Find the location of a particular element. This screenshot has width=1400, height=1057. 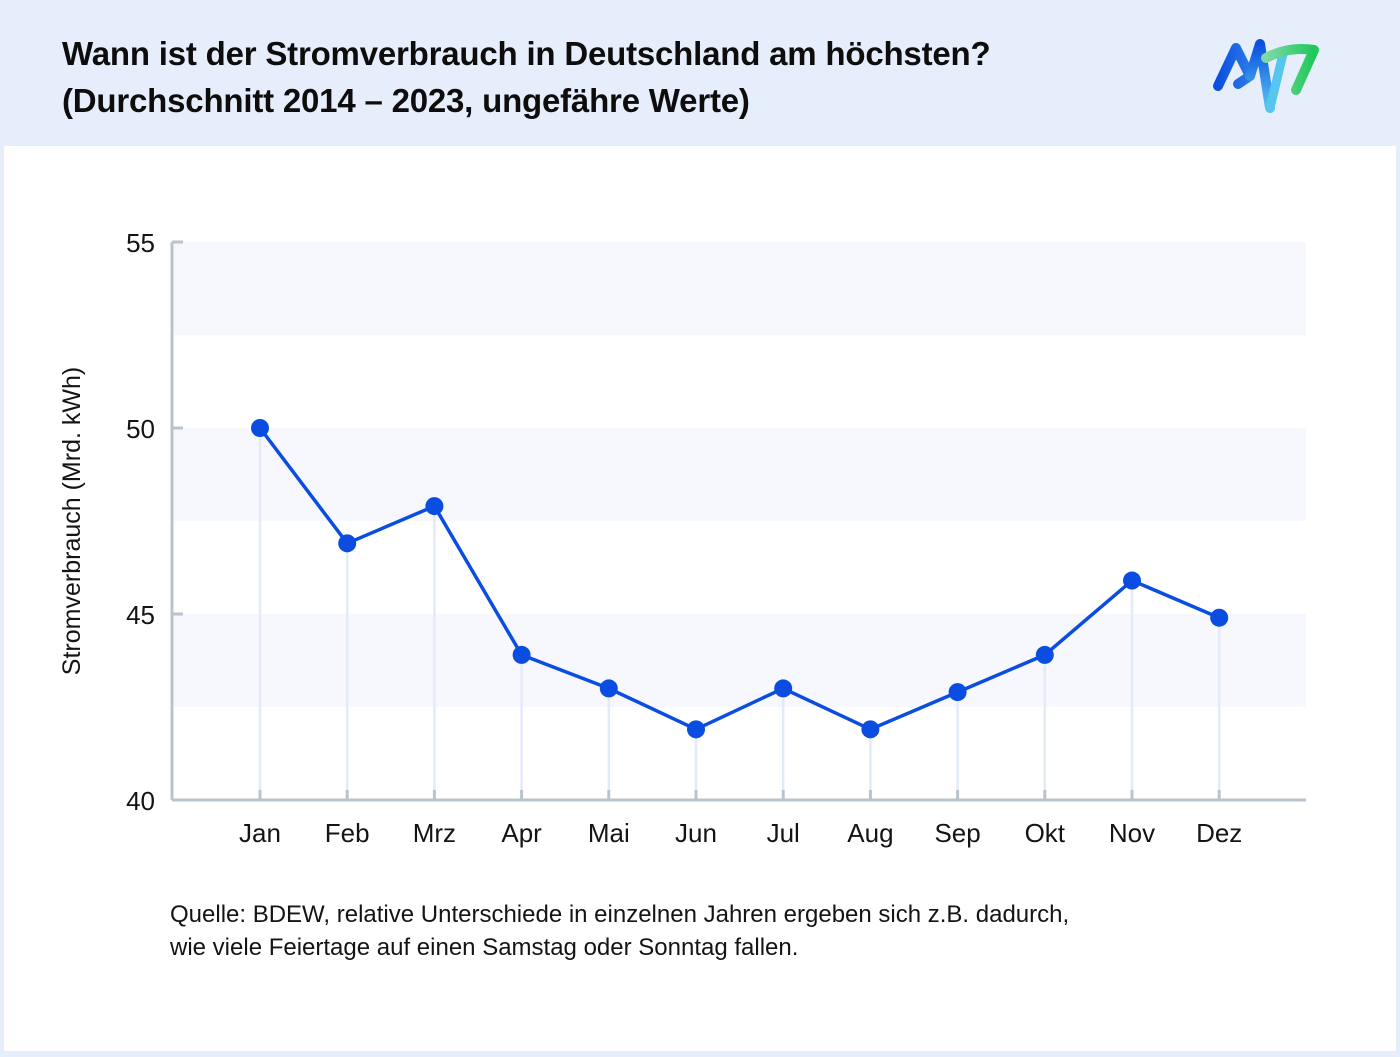

x-tick-label: Feb is located at coordinates (347, 833).